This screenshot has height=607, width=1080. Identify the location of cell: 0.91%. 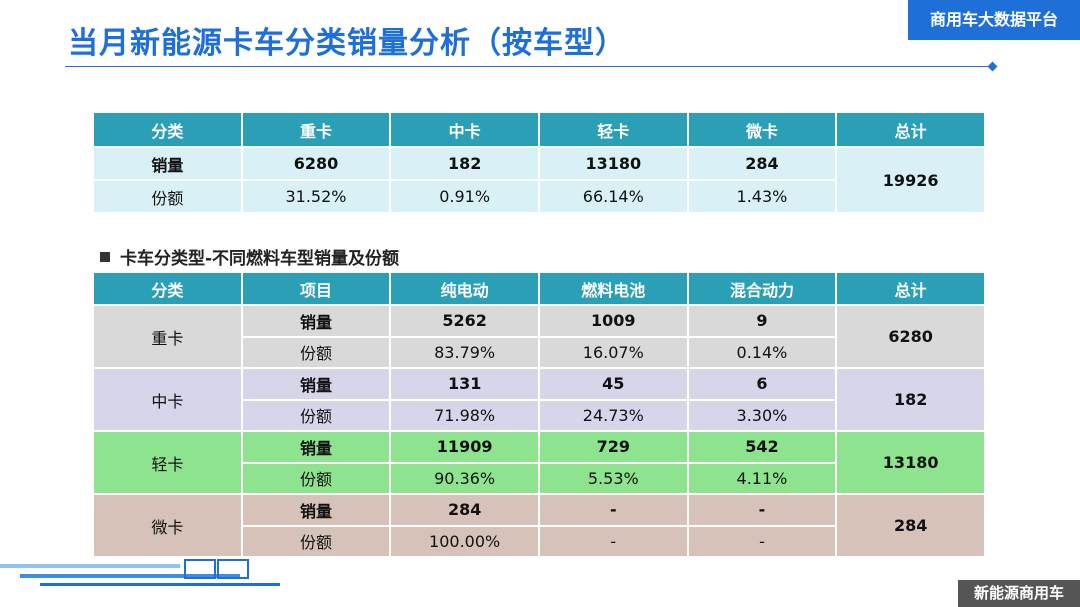
(464, 196).